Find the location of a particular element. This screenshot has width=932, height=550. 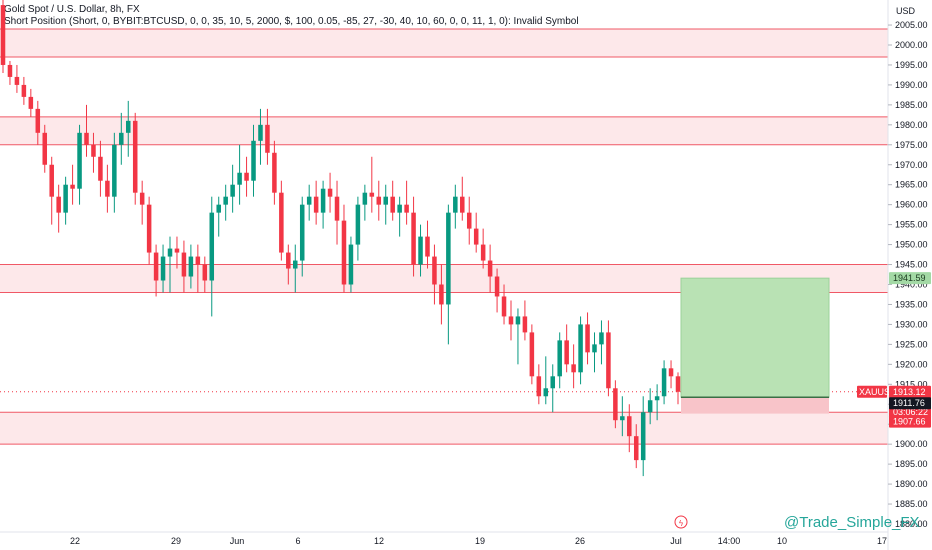

candle-58-body is located at coordinates (406, 208).